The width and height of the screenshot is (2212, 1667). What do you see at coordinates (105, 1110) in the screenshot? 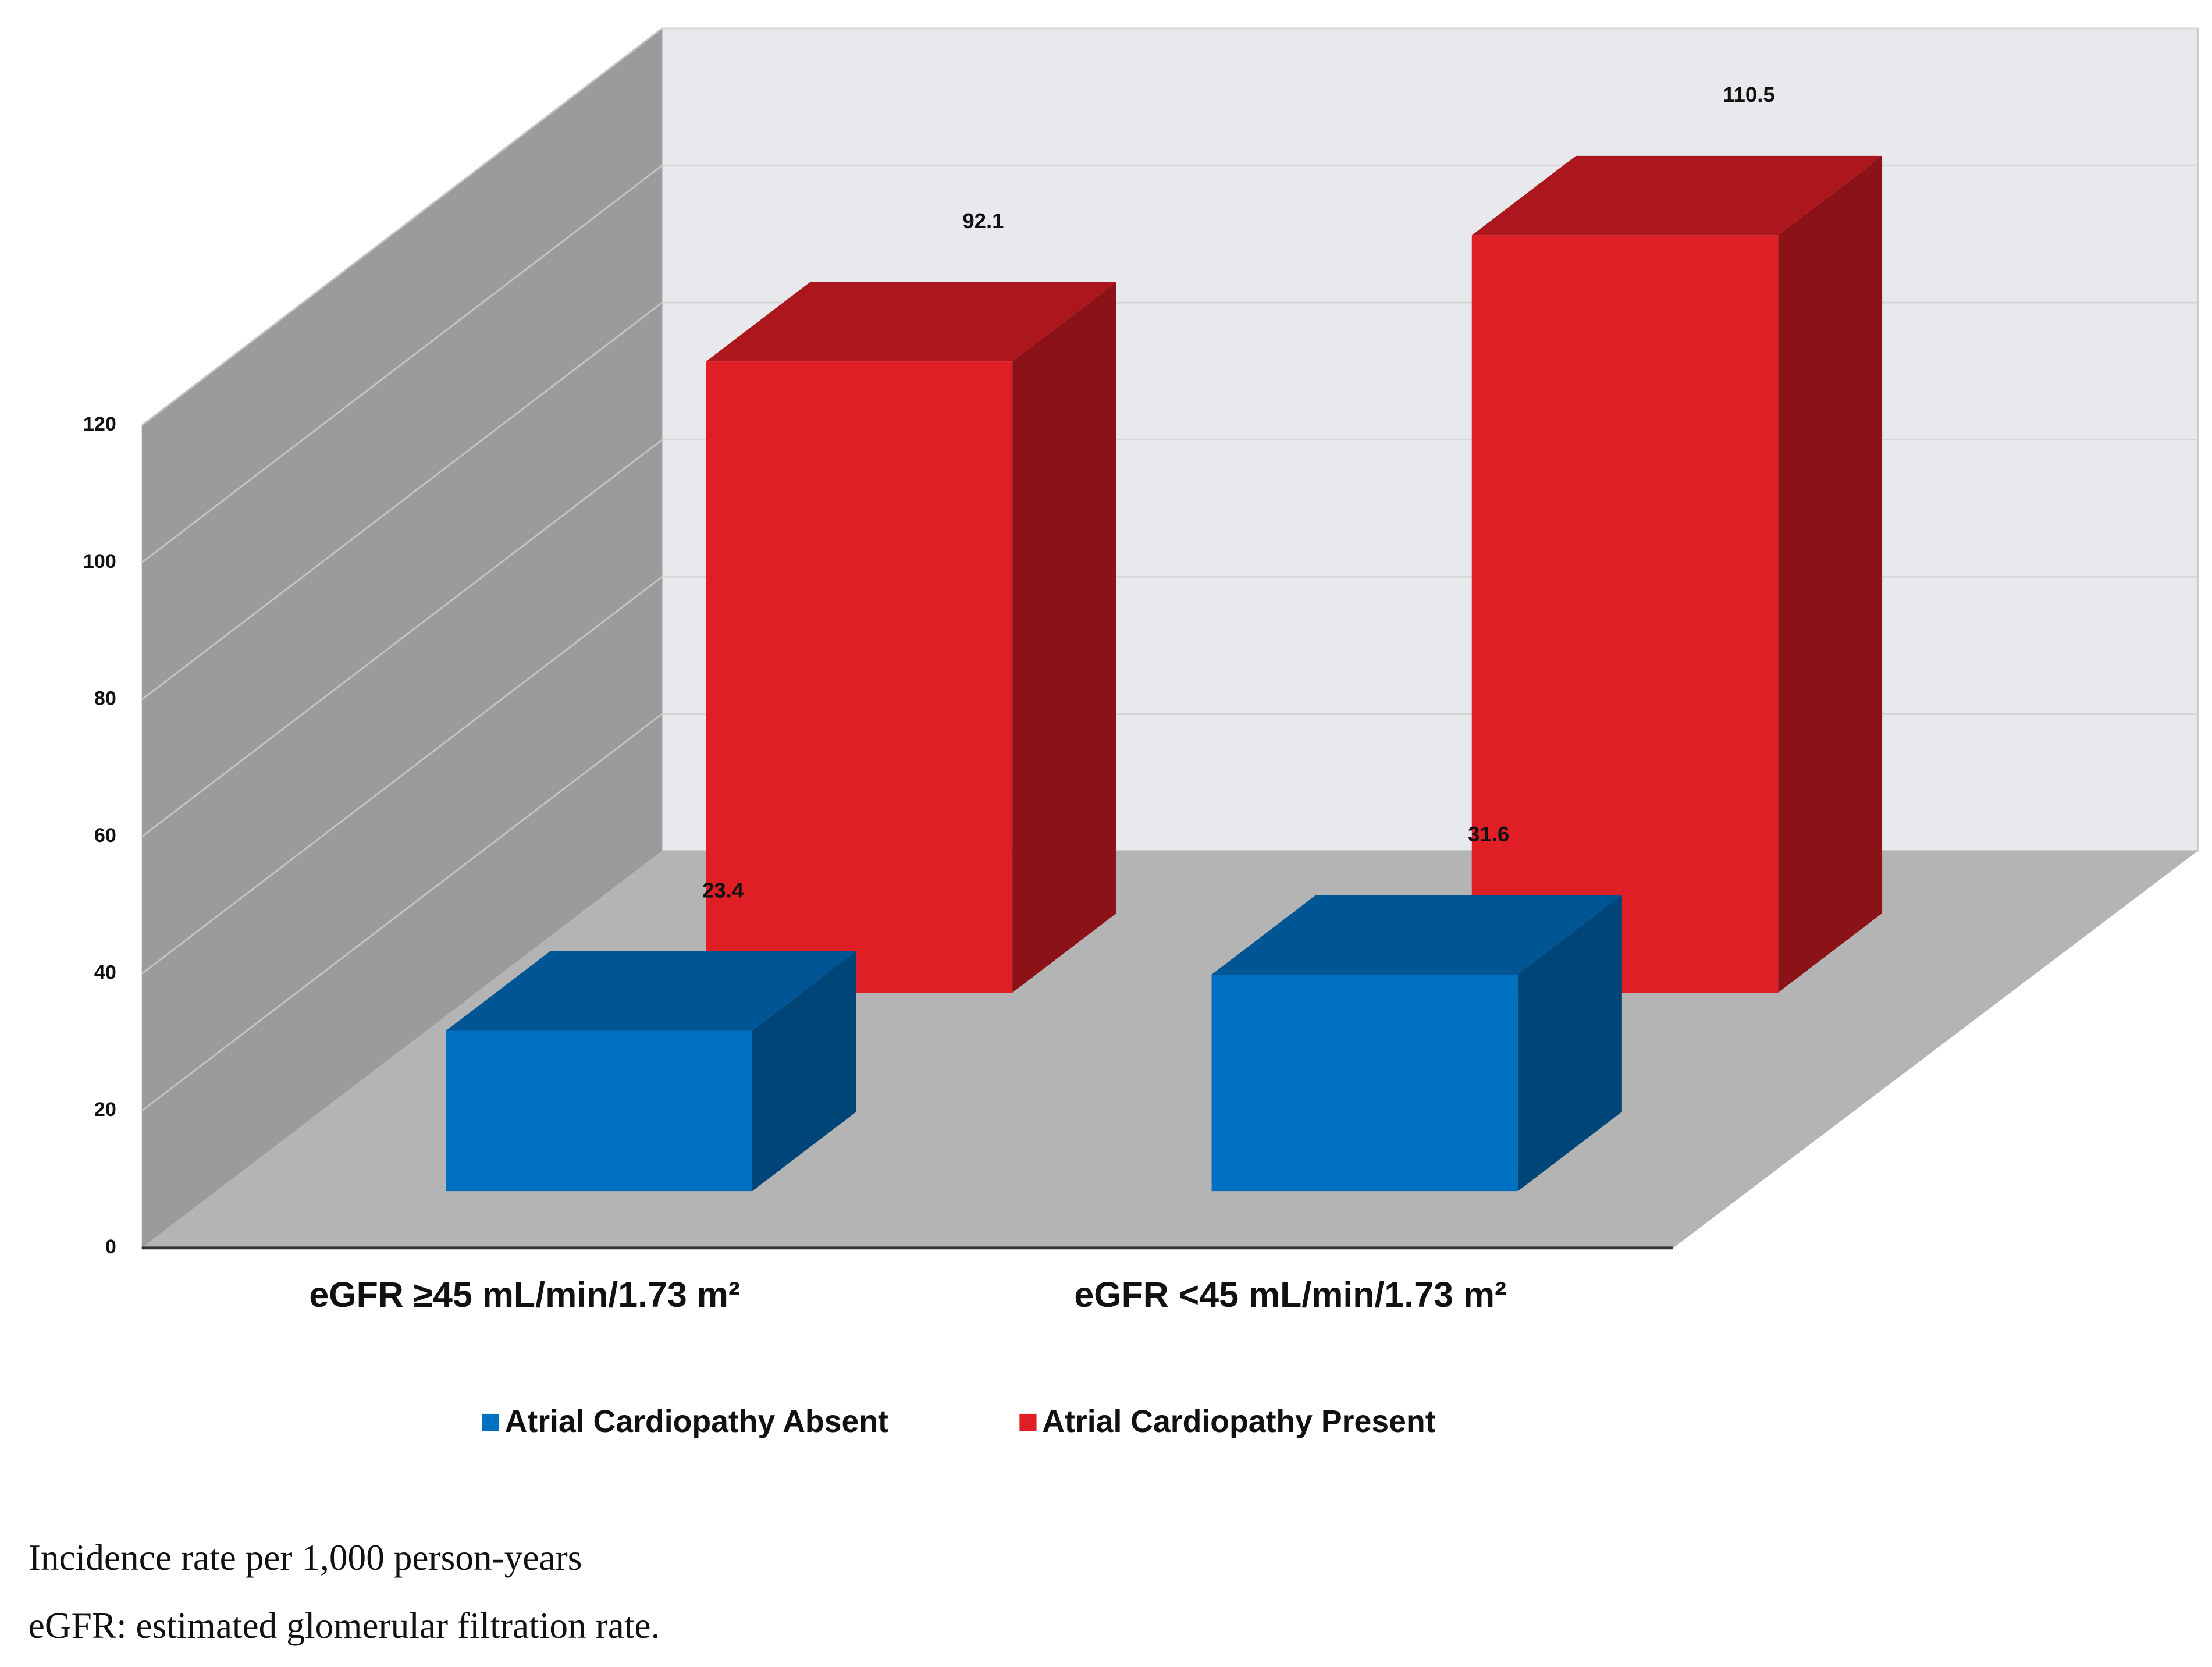
I see `y-tick-label: 20` at bounding box center [105, 1110].